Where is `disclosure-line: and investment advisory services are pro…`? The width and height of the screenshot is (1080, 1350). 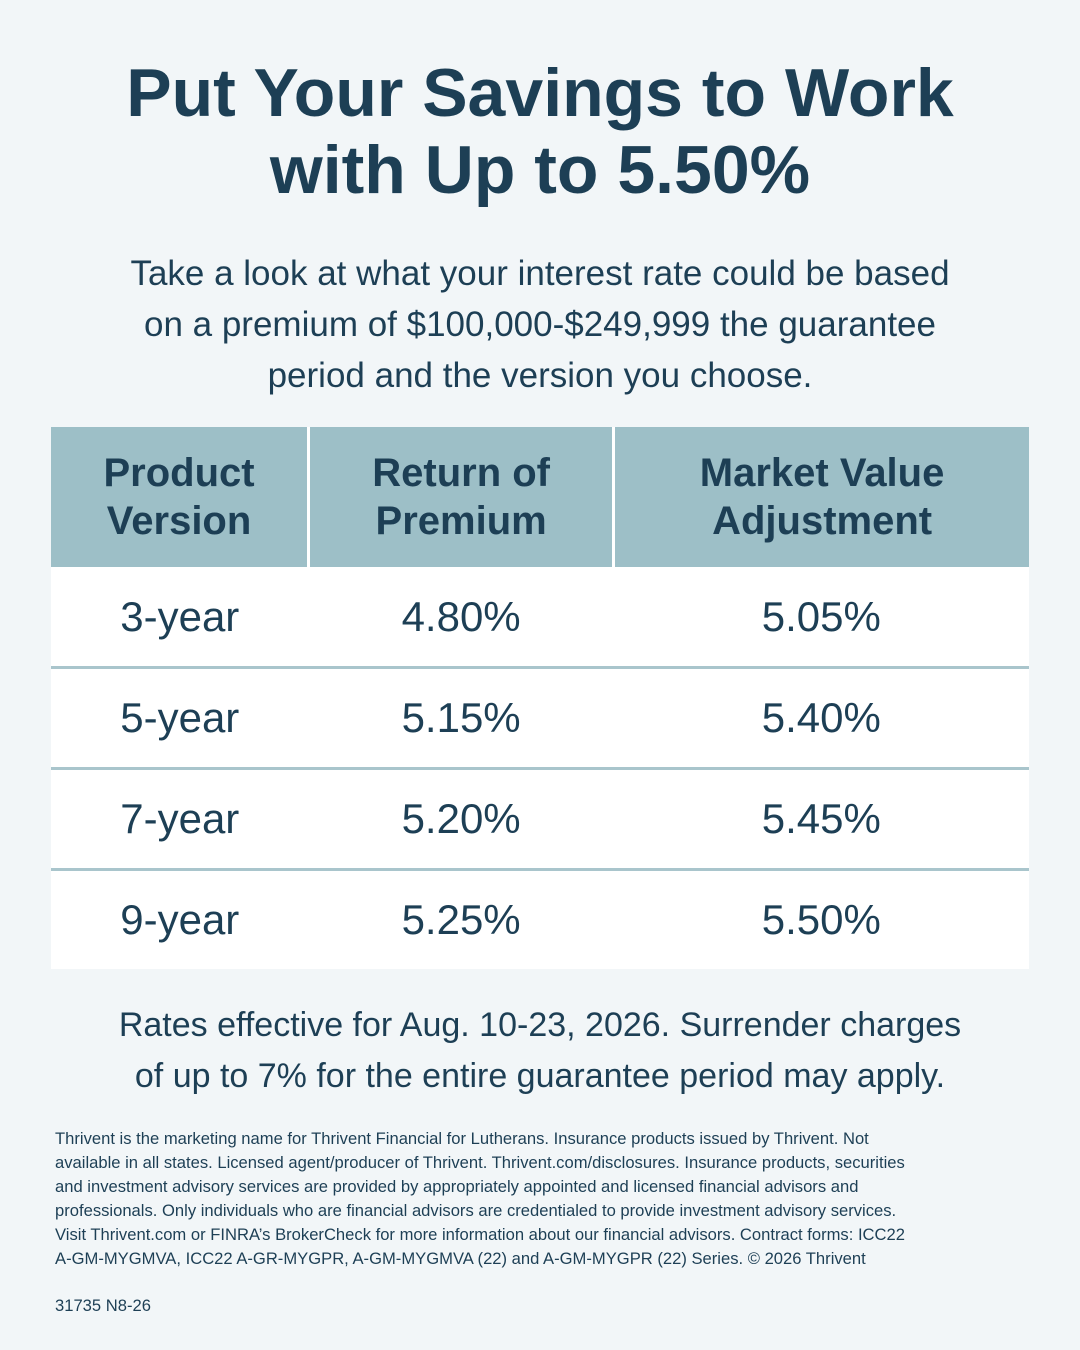 disclosure-line: and investment advisory services are pro… is located at coordinates (457, 1186).